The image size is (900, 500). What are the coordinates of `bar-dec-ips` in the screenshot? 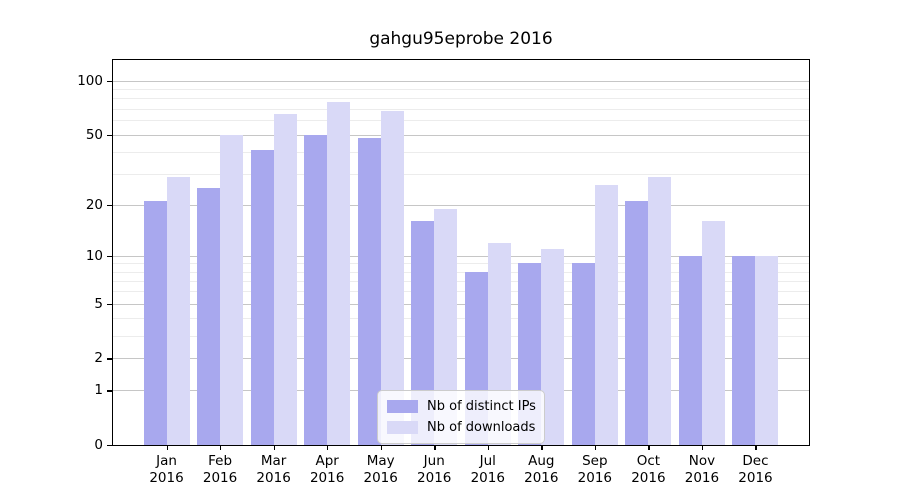 It's located at (744, 350).